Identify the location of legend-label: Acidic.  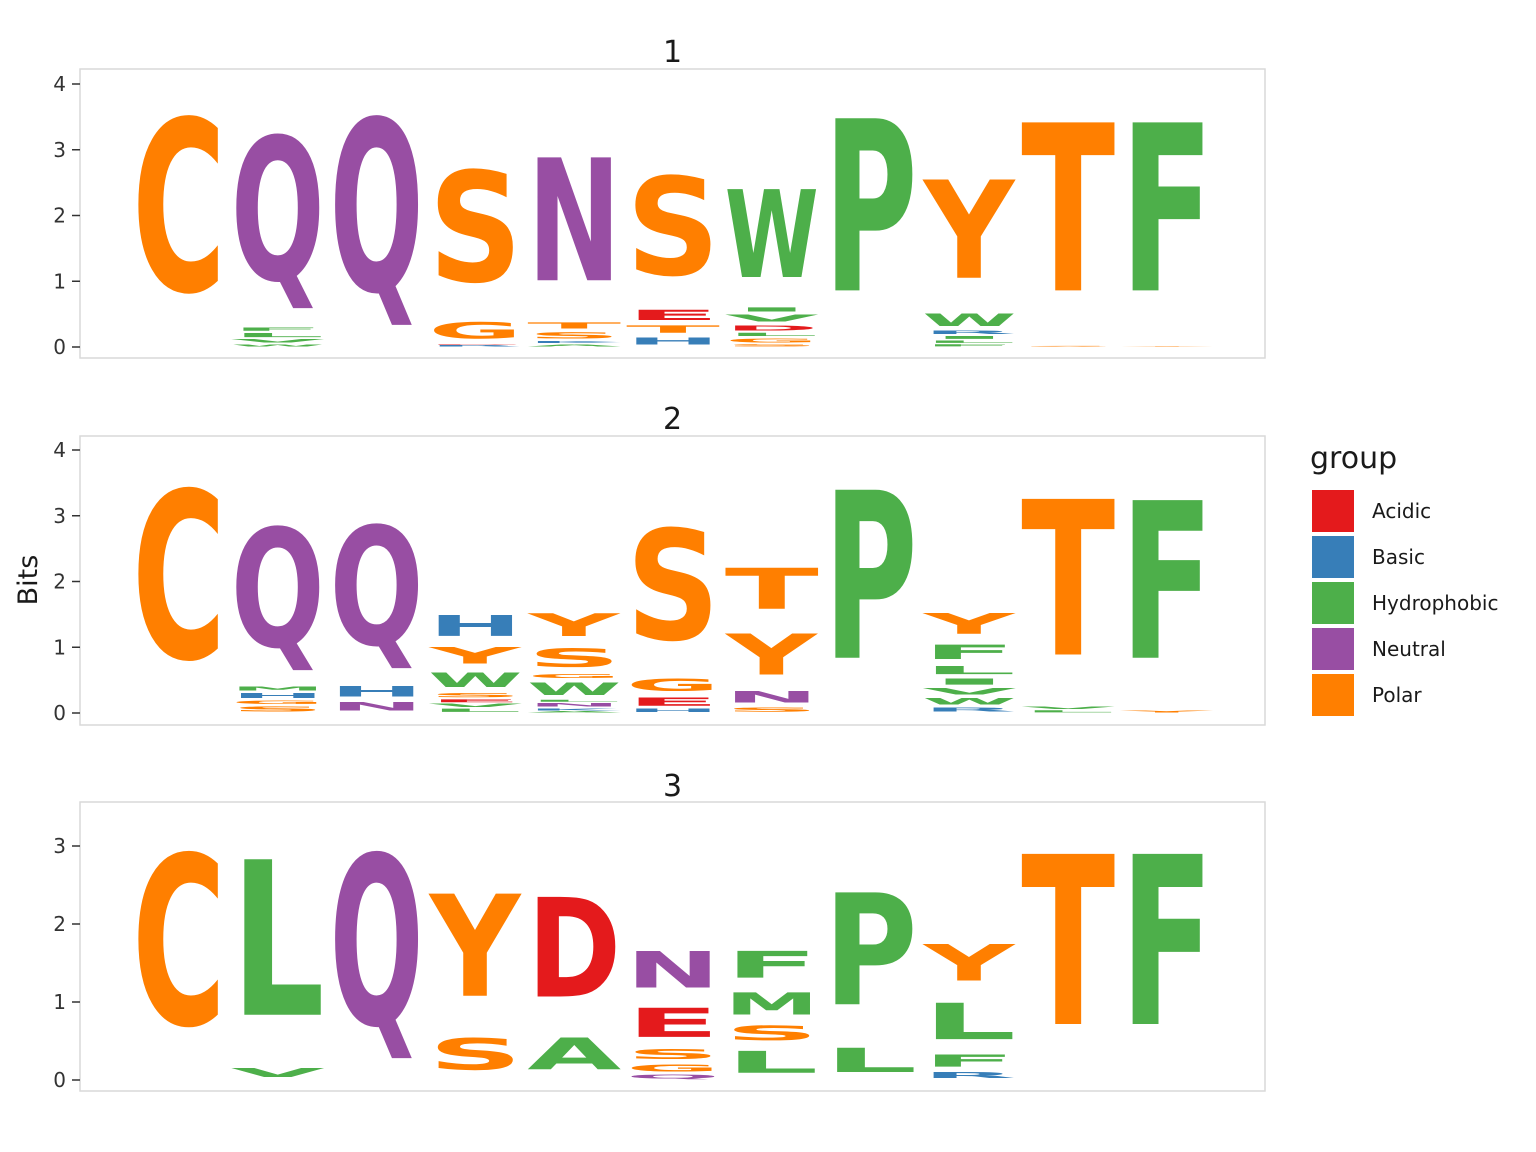
(1401, 511).